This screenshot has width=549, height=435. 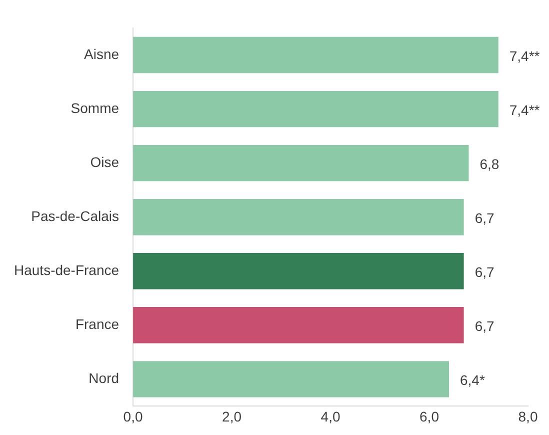 What do you see at coordinates (528, 416) in the screenshot?
I see `x-tick-label: 8,0` at bounding box center [528, 416].